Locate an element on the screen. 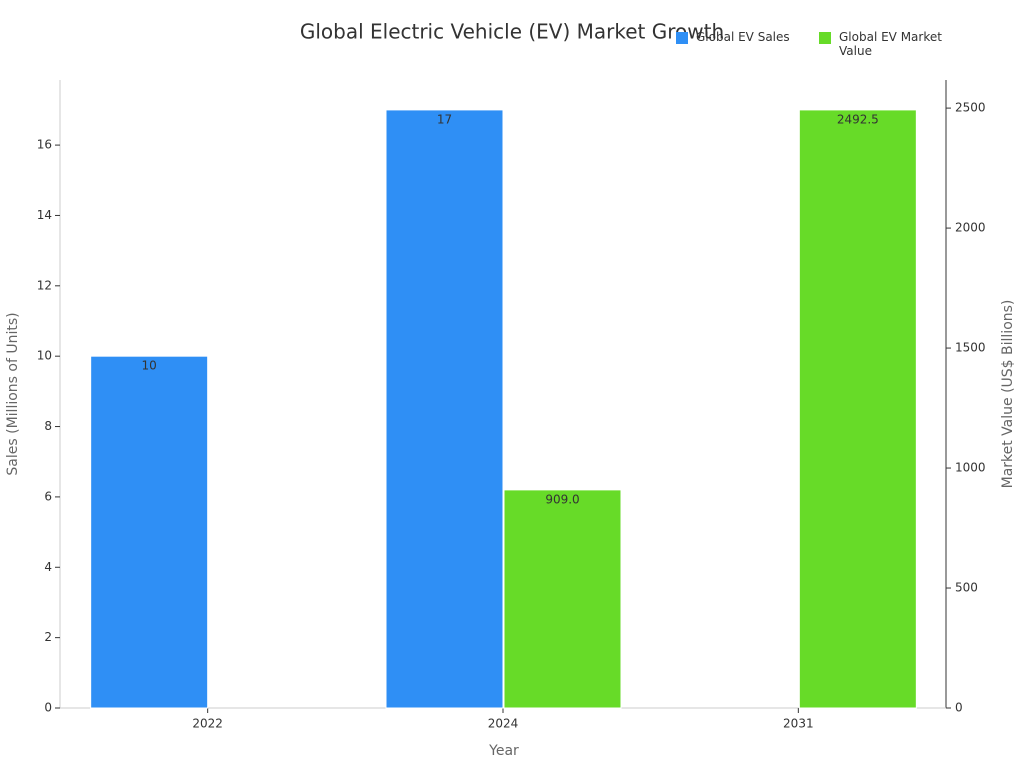 Image resolution: width=1024 pixels, height=768 pixels. legend-label: Global EV Market Value is located at coordinates (890, 44).